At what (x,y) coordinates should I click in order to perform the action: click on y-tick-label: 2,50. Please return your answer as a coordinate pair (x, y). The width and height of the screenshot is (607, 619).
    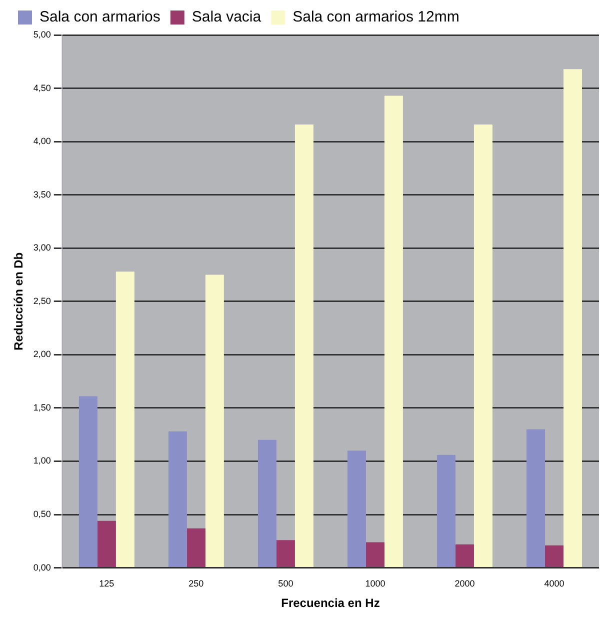
    Looking at the image, I should click on (42, 301).